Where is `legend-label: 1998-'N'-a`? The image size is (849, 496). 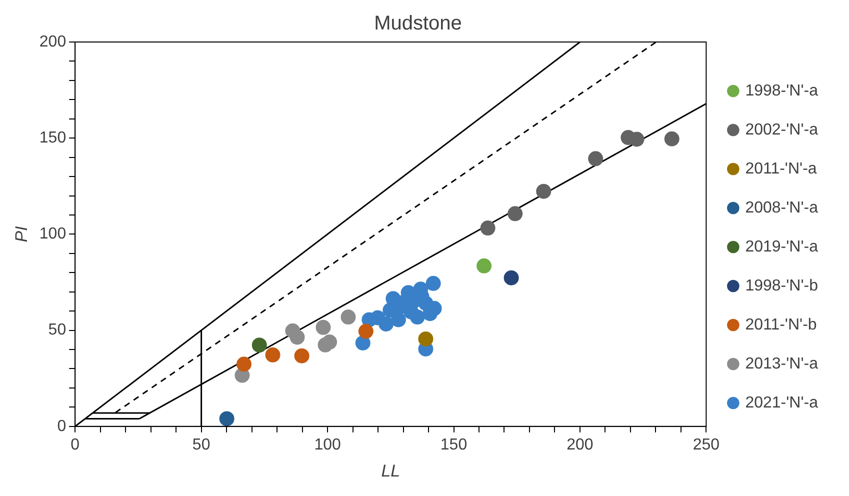
legend-label: 1998-'N'-a is located at coordinates (781, 91).